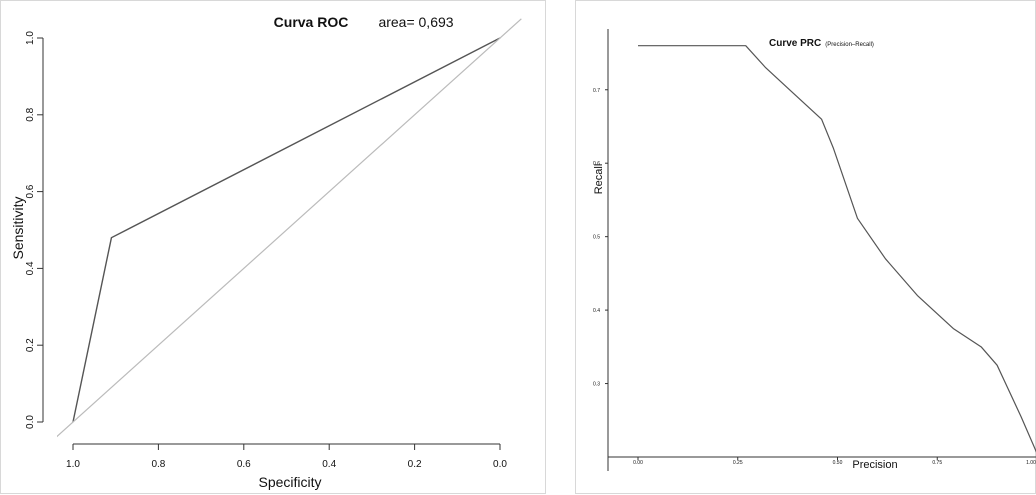  Describe the element at coordinates (596, 238) in the screenshot. I see `prc-y-tick-label: 0.5` at that location.